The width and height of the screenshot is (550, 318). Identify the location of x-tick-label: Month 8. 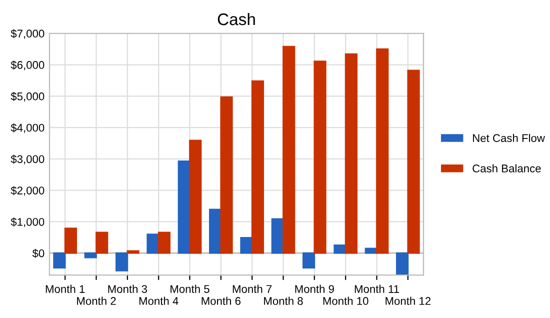
(283, 300).